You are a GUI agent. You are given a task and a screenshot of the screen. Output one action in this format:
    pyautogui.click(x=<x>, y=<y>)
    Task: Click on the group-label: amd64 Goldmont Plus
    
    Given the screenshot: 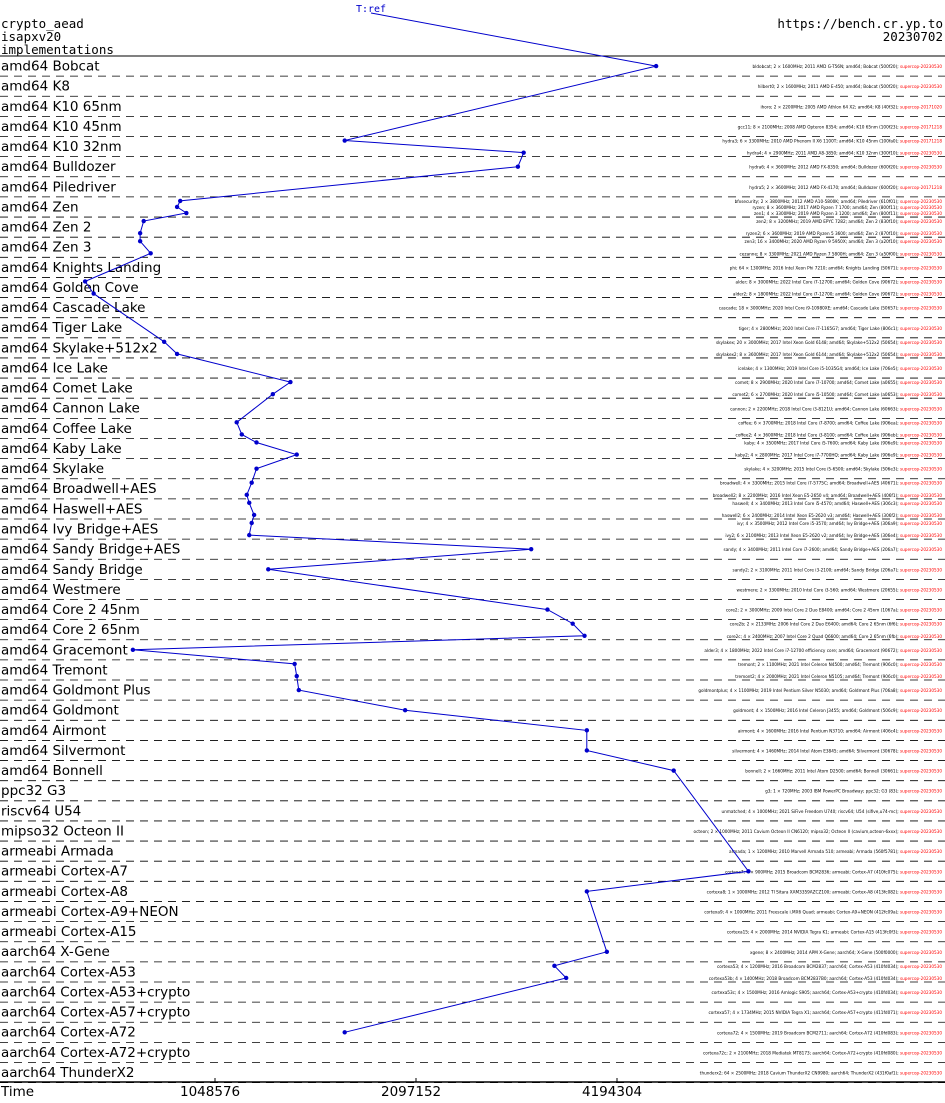 What is the action you would take?
    pyautogui.click(x=76, y=691)
    